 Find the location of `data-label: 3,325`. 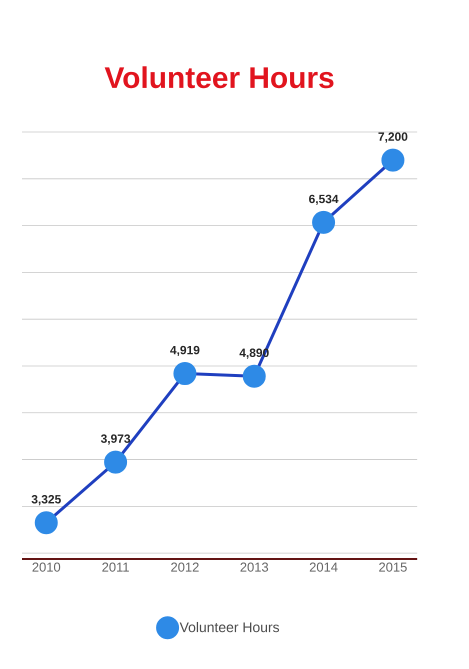

data-label: 3,325 is located at coordinates (46, 500).